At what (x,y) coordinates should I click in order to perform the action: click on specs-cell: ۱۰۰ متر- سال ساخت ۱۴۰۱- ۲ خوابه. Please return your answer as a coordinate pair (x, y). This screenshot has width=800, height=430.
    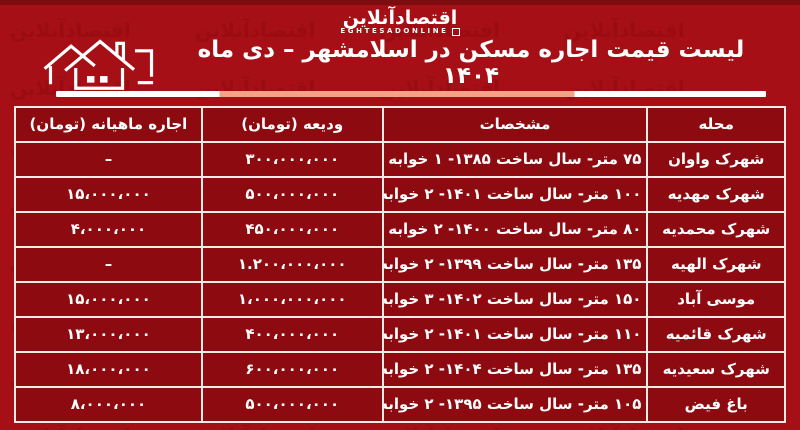
    Looking at the image, I should click on (515, 194).